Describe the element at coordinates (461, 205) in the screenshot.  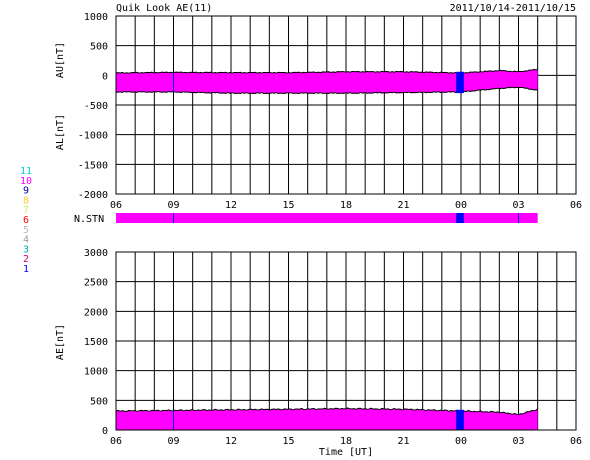
I see `au-al-xtick-label: 00` at that location.